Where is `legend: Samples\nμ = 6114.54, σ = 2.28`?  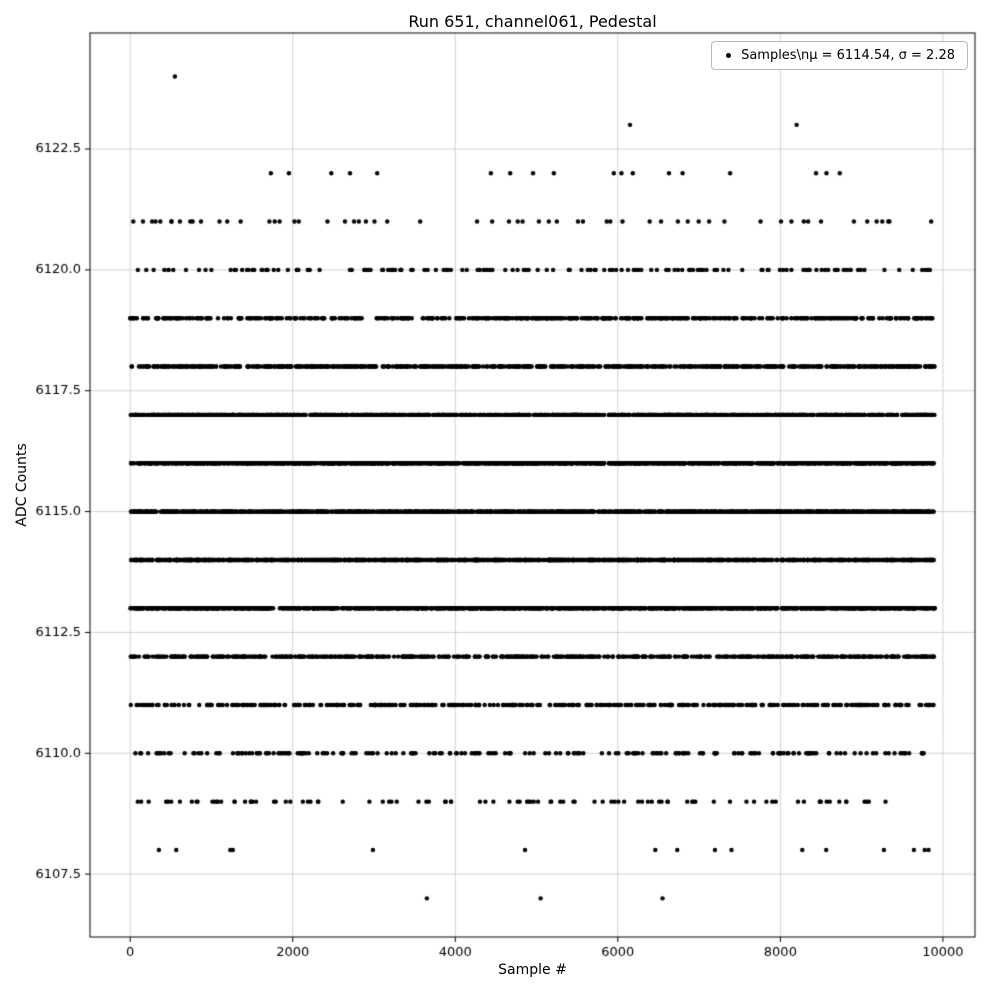 legend: Samples\nμ = 6114.54, σ = 2.28 is located at coordinates (839, 55).